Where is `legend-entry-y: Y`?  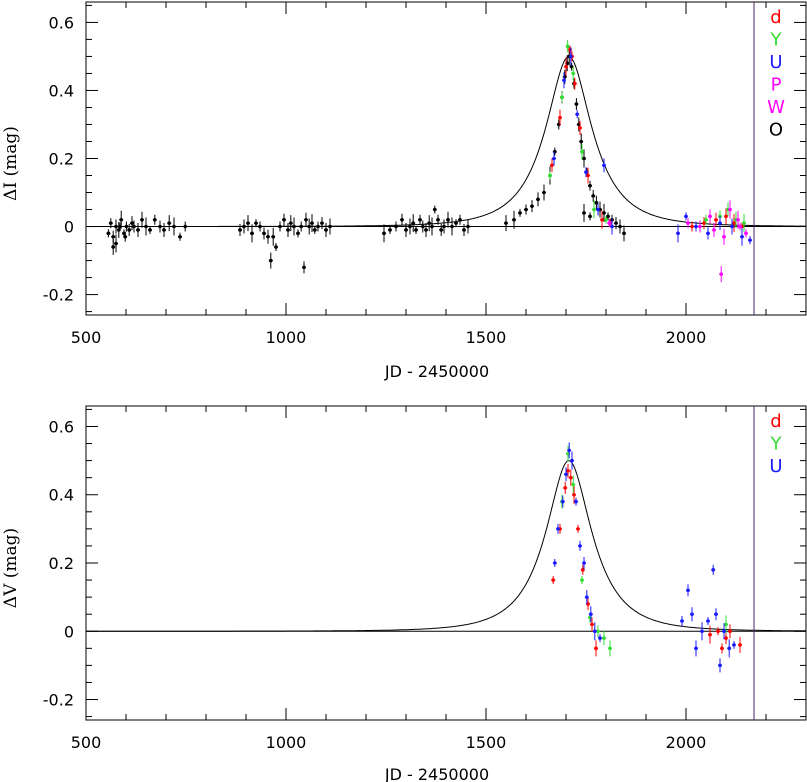
legend-entry-y: Y is located at coordinates (776, 40).